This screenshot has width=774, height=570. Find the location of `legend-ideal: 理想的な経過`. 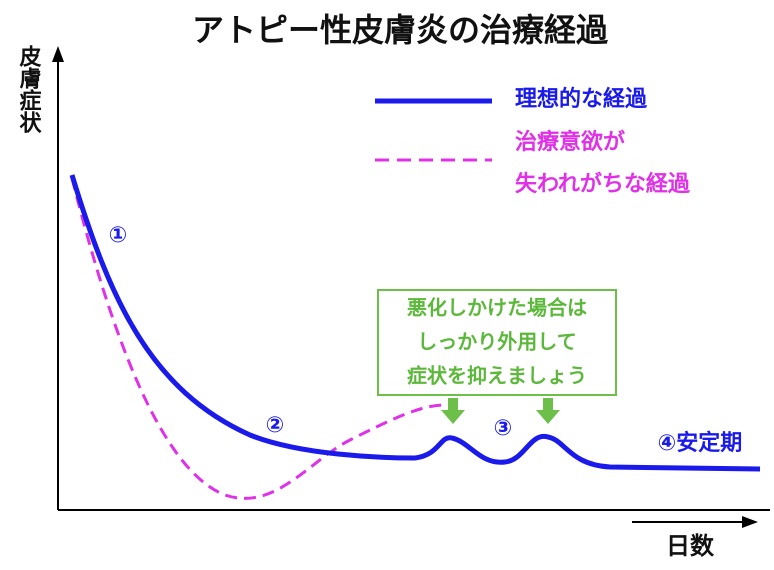

legend-ideal: 理想的な経過 is located at coordinates (581, 99).